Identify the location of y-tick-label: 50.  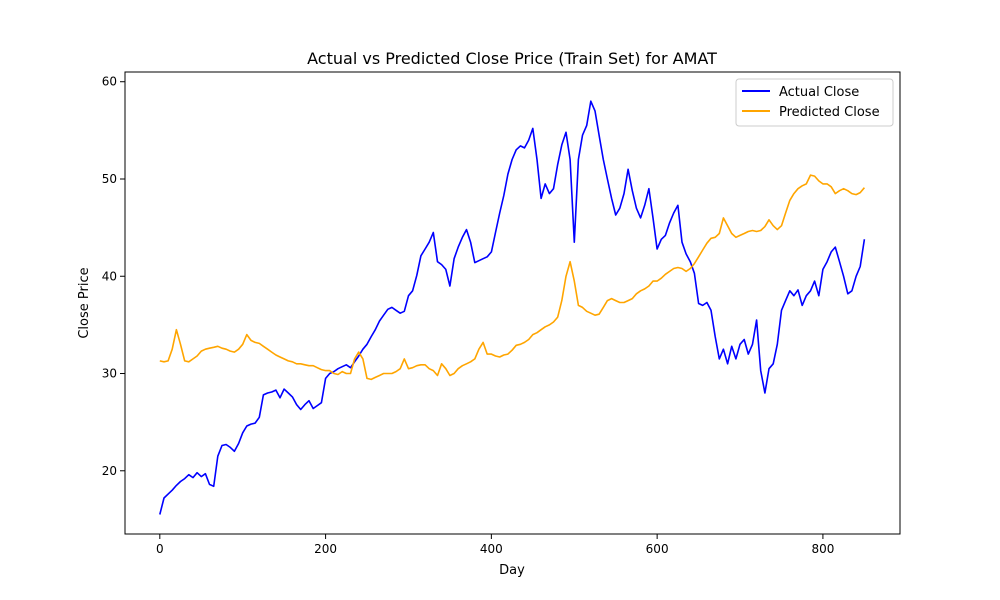
(109, 179).